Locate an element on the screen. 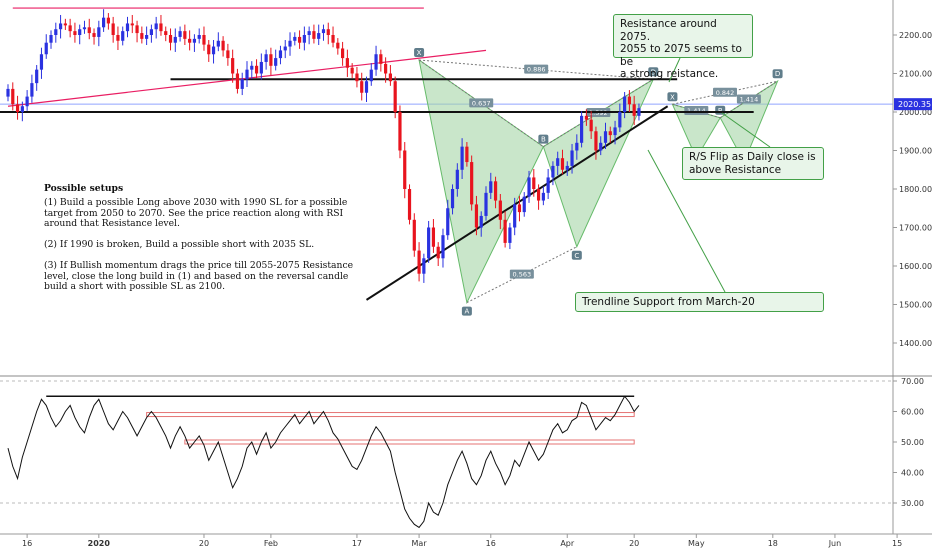  price-tick-label: 1800.00 is located at coordinates (915, 189).